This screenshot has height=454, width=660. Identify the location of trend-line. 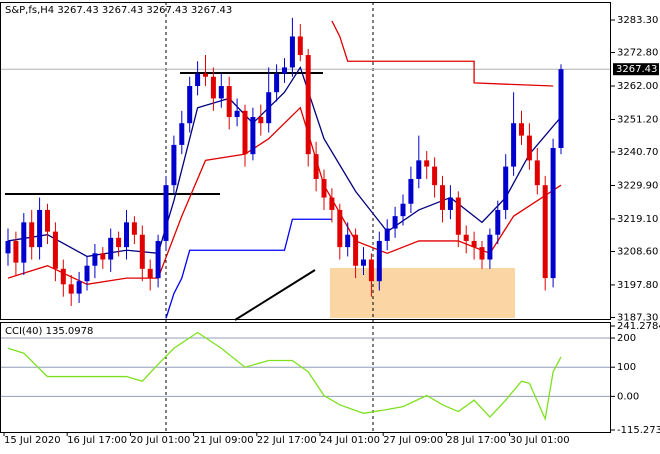
(275, 295).